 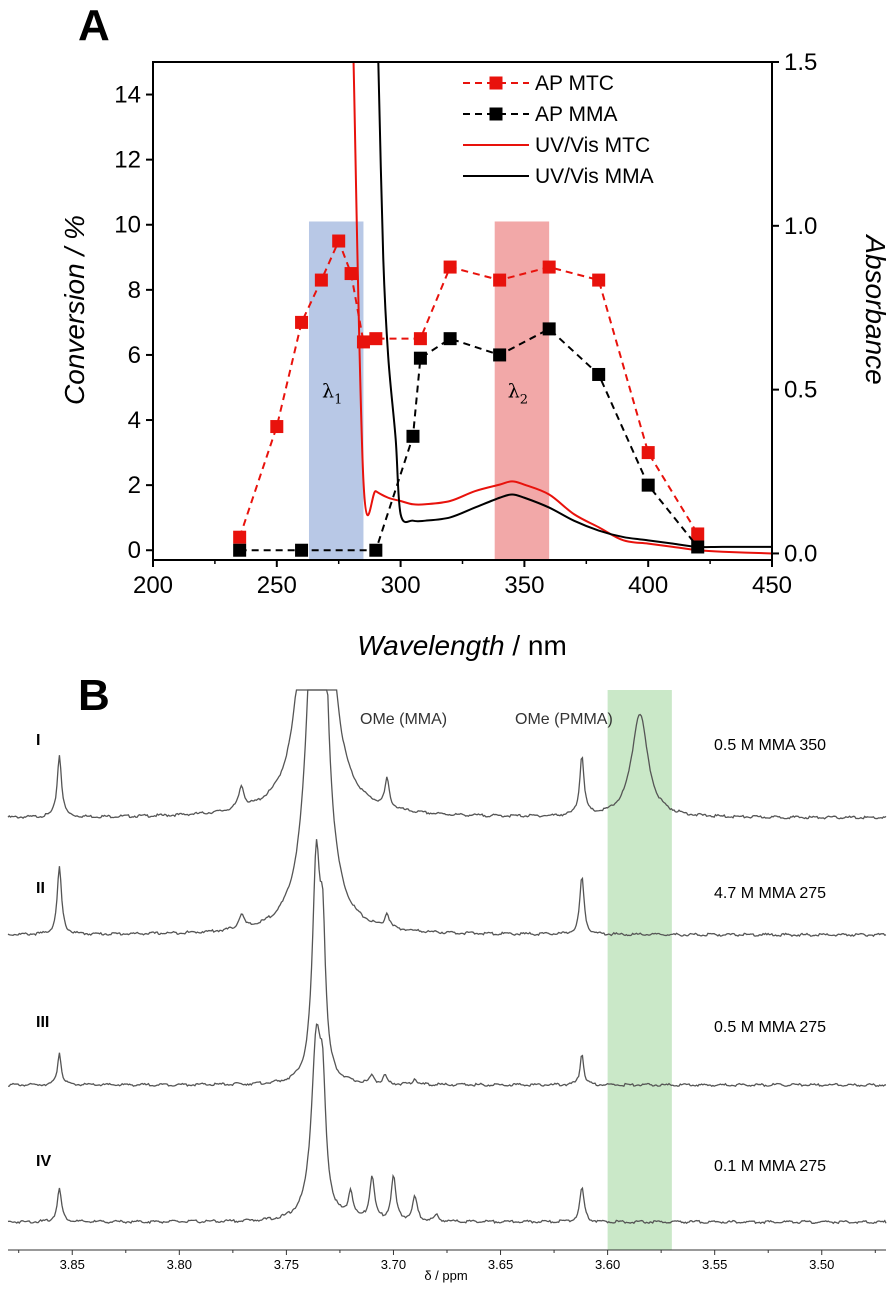 What do you see at coordinates (770, 1166) in the screenshot?
I see `spectrum-label-iv: 0.1 M MMA 275` at bounding box center [770, 1166].